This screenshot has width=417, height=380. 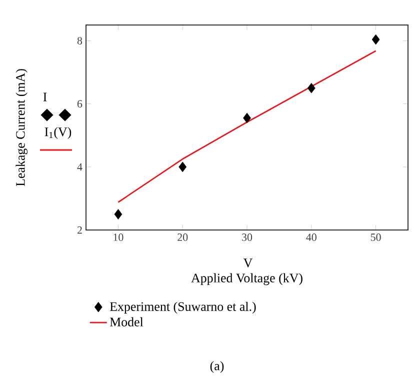 I want to click on y-tick-label: 6, so click(x=79, y=104).